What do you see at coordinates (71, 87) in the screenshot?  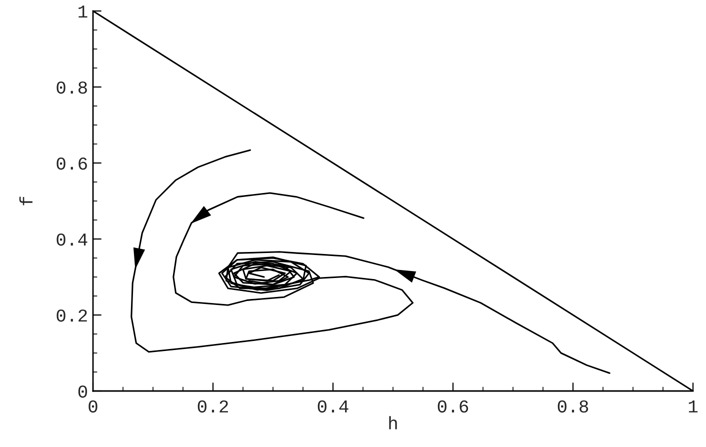 I see `y-tick-label: 0.8` at bounding box center [71, 87].